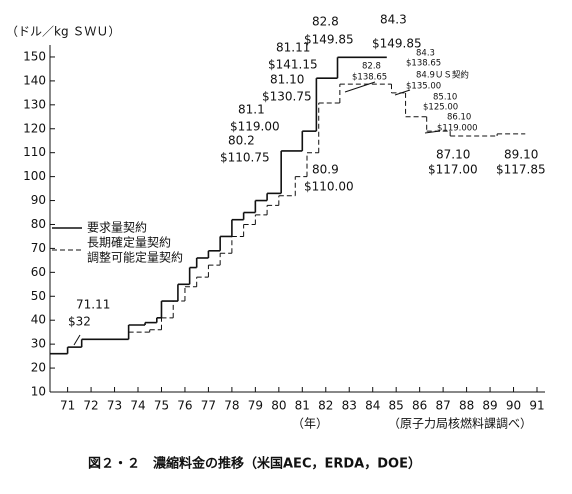 This screenshot has height=494, width=572. What do you see at coordinates (79, 322) in the screenshot?
I see `annotation: $32` at bounding box center [79, 322].